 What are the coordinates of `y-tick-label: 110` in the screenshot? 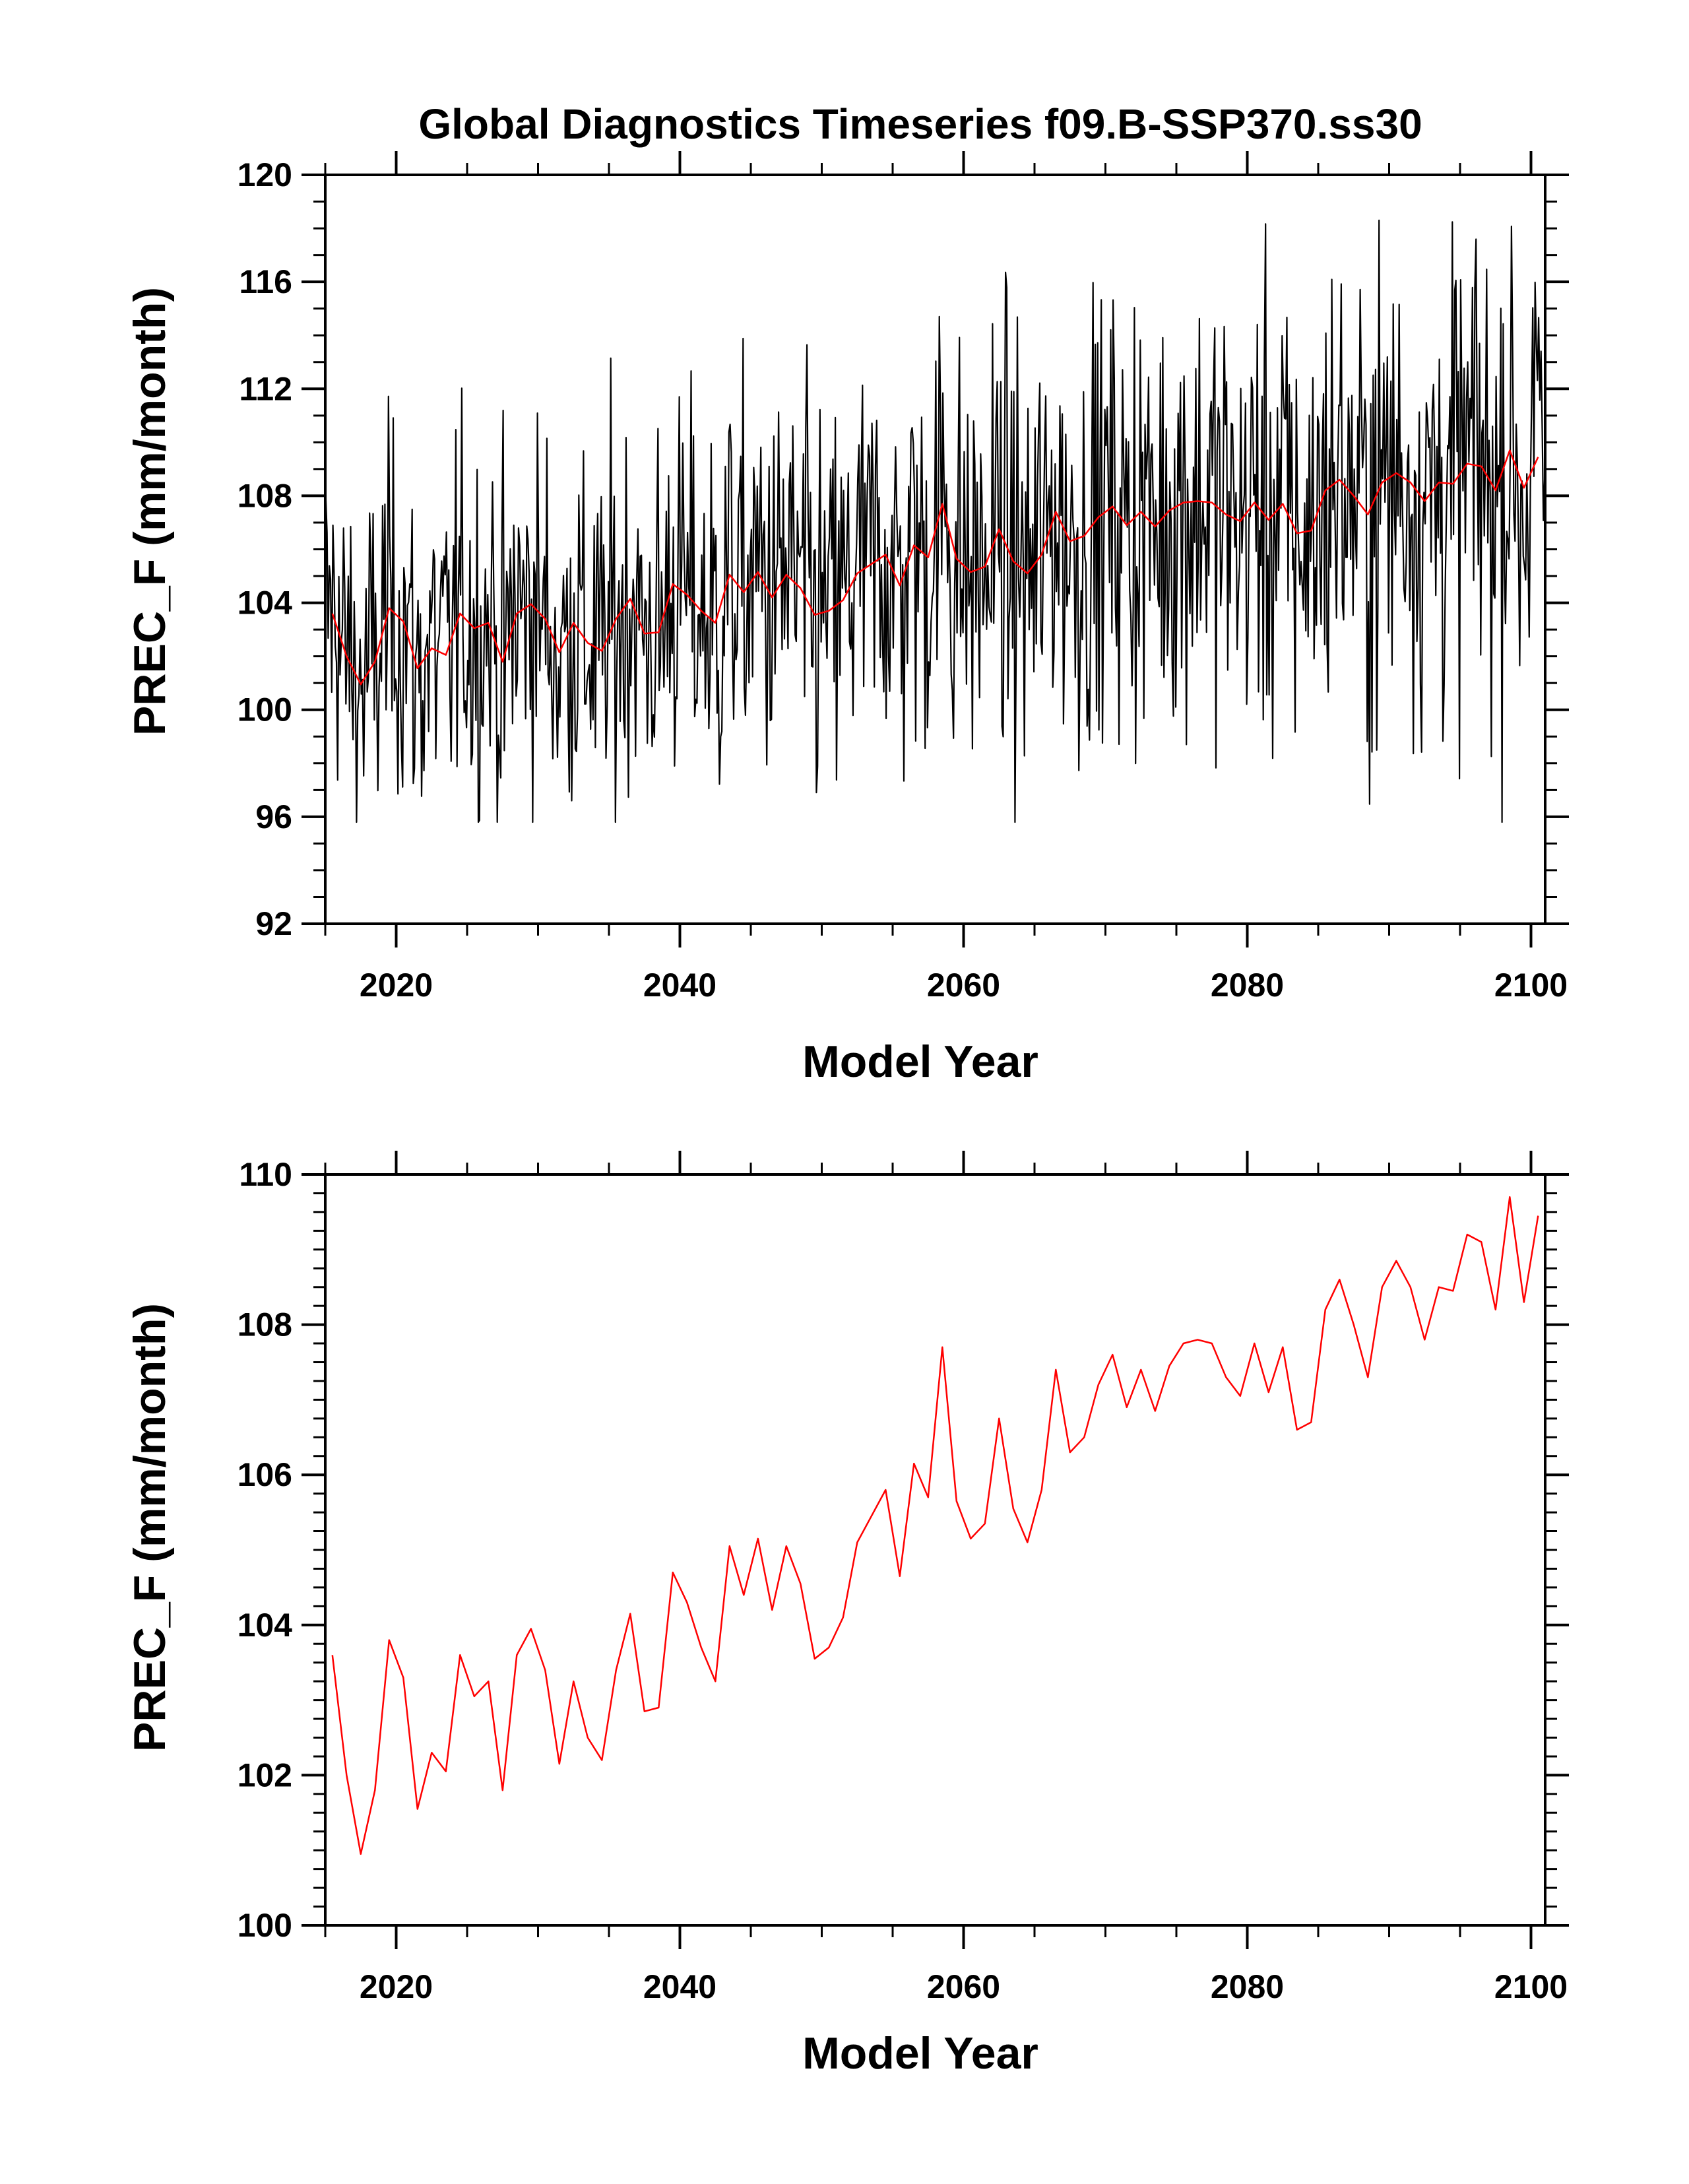 It's located at (265, 1174).